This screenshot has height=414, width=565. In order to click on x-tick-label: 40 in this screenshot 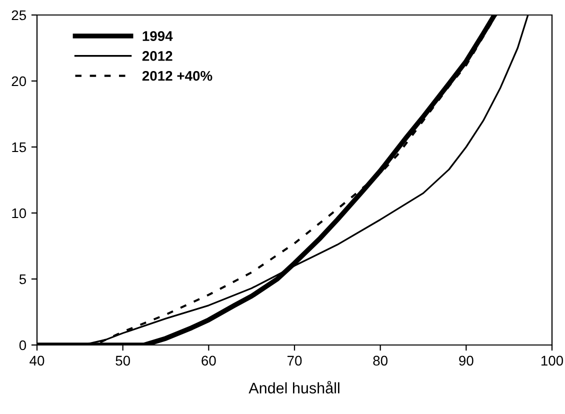, I will do `click(37, 361)`.